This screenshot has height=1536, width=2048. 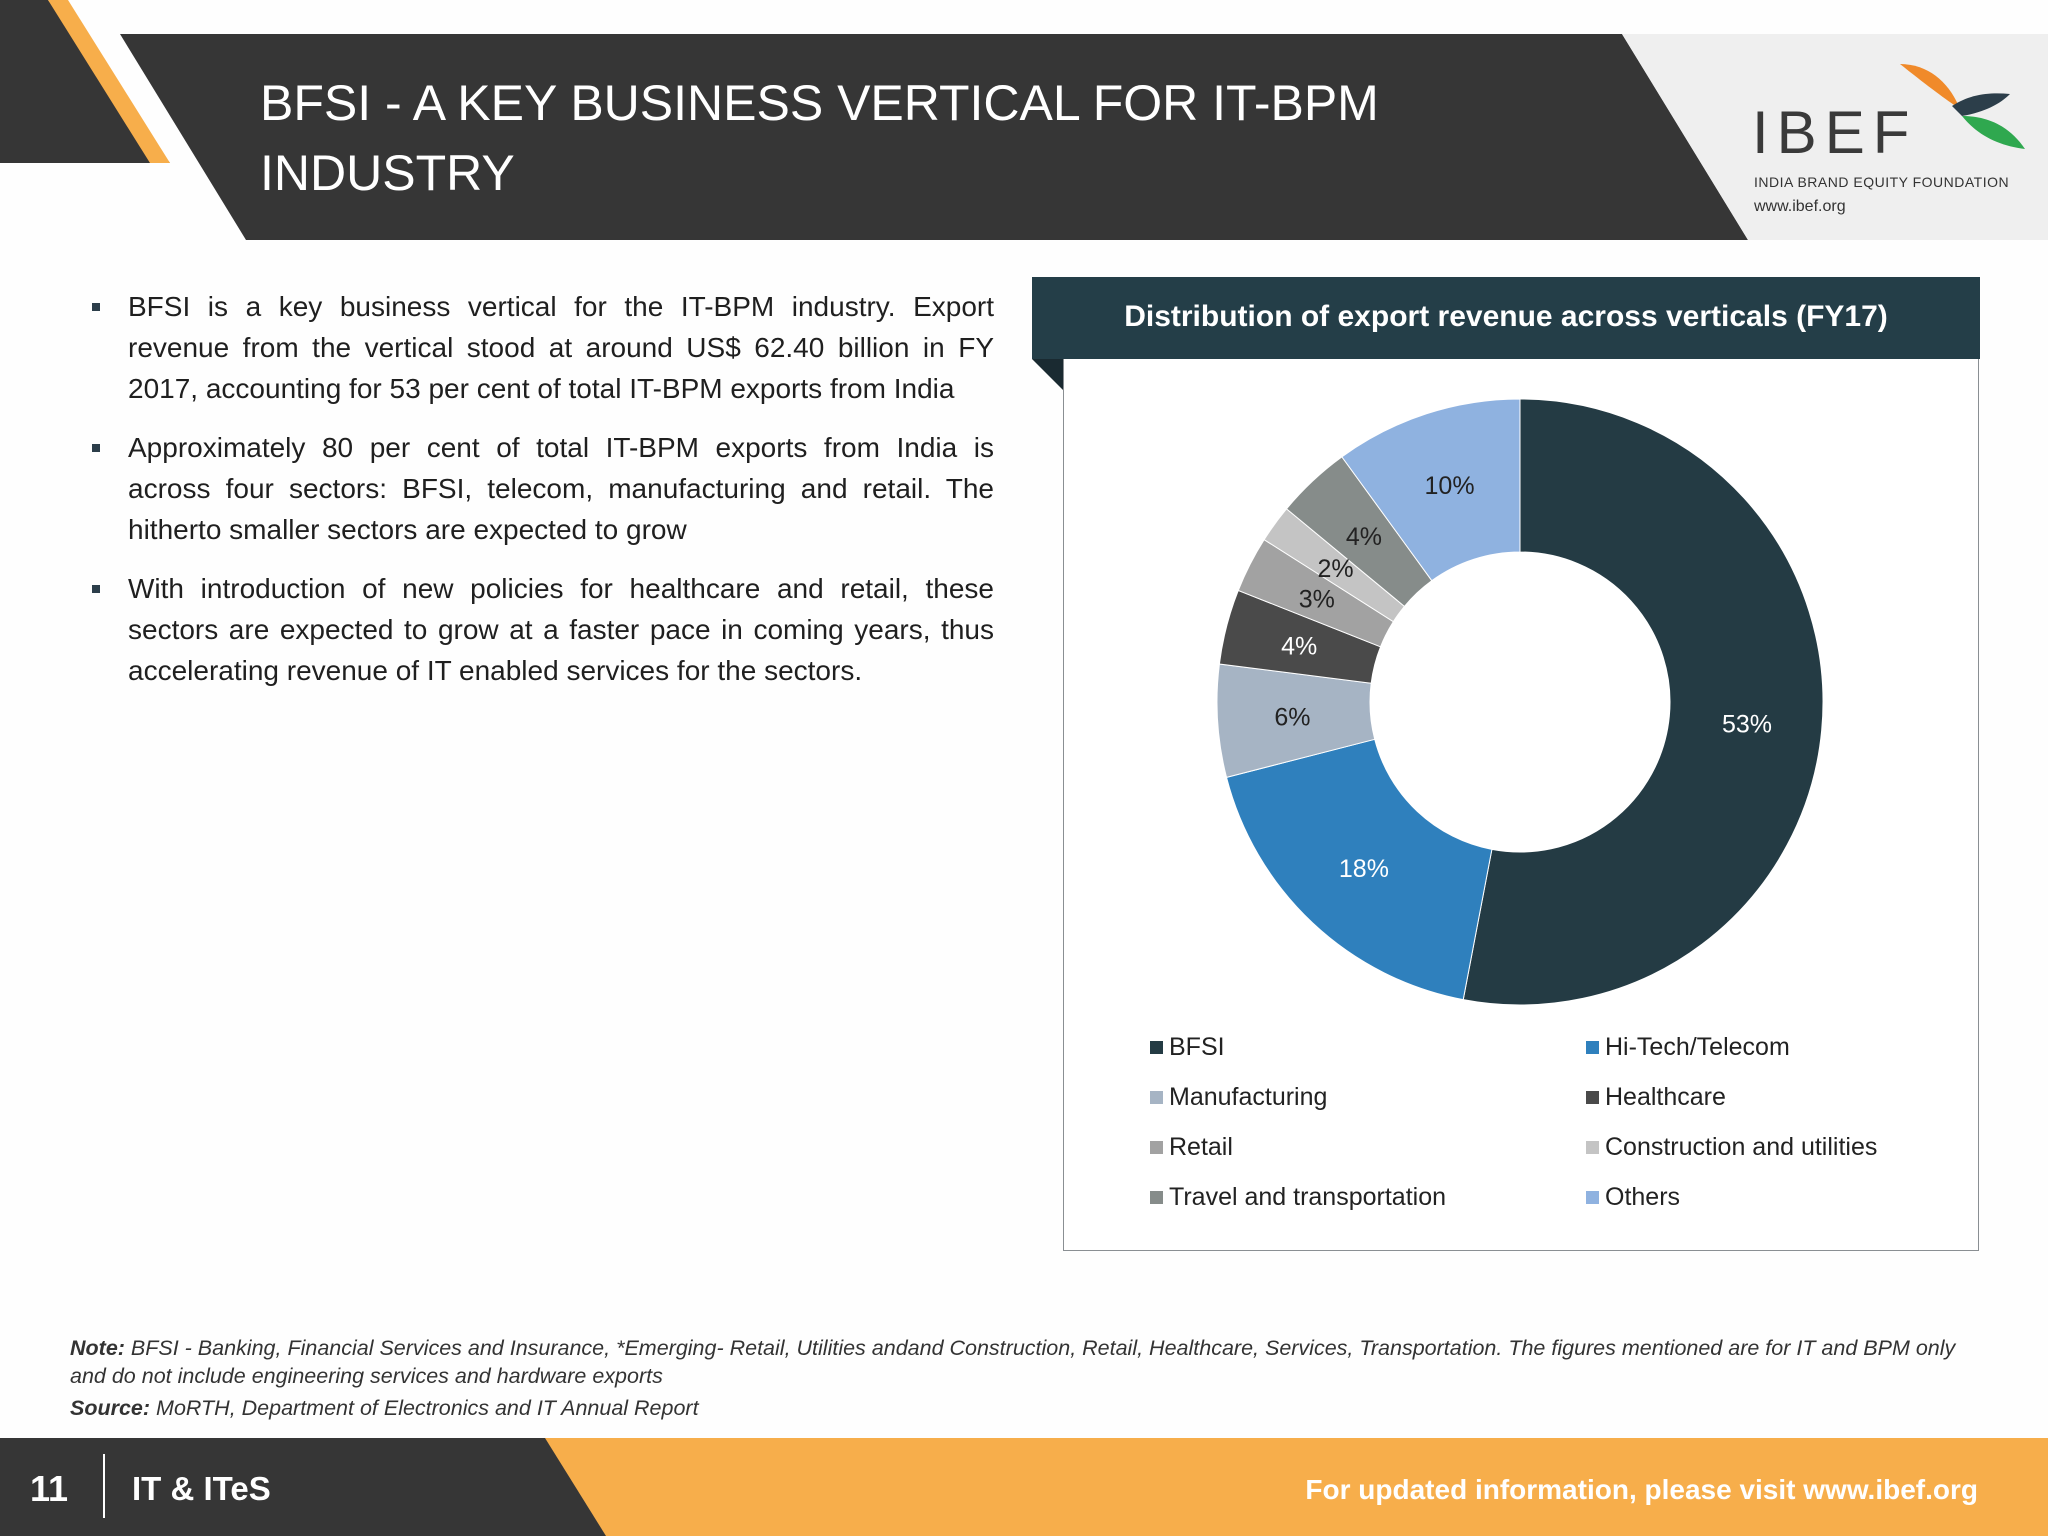 I want to click on logo-url: www.ibef.org, so click(x=1800, y=206).